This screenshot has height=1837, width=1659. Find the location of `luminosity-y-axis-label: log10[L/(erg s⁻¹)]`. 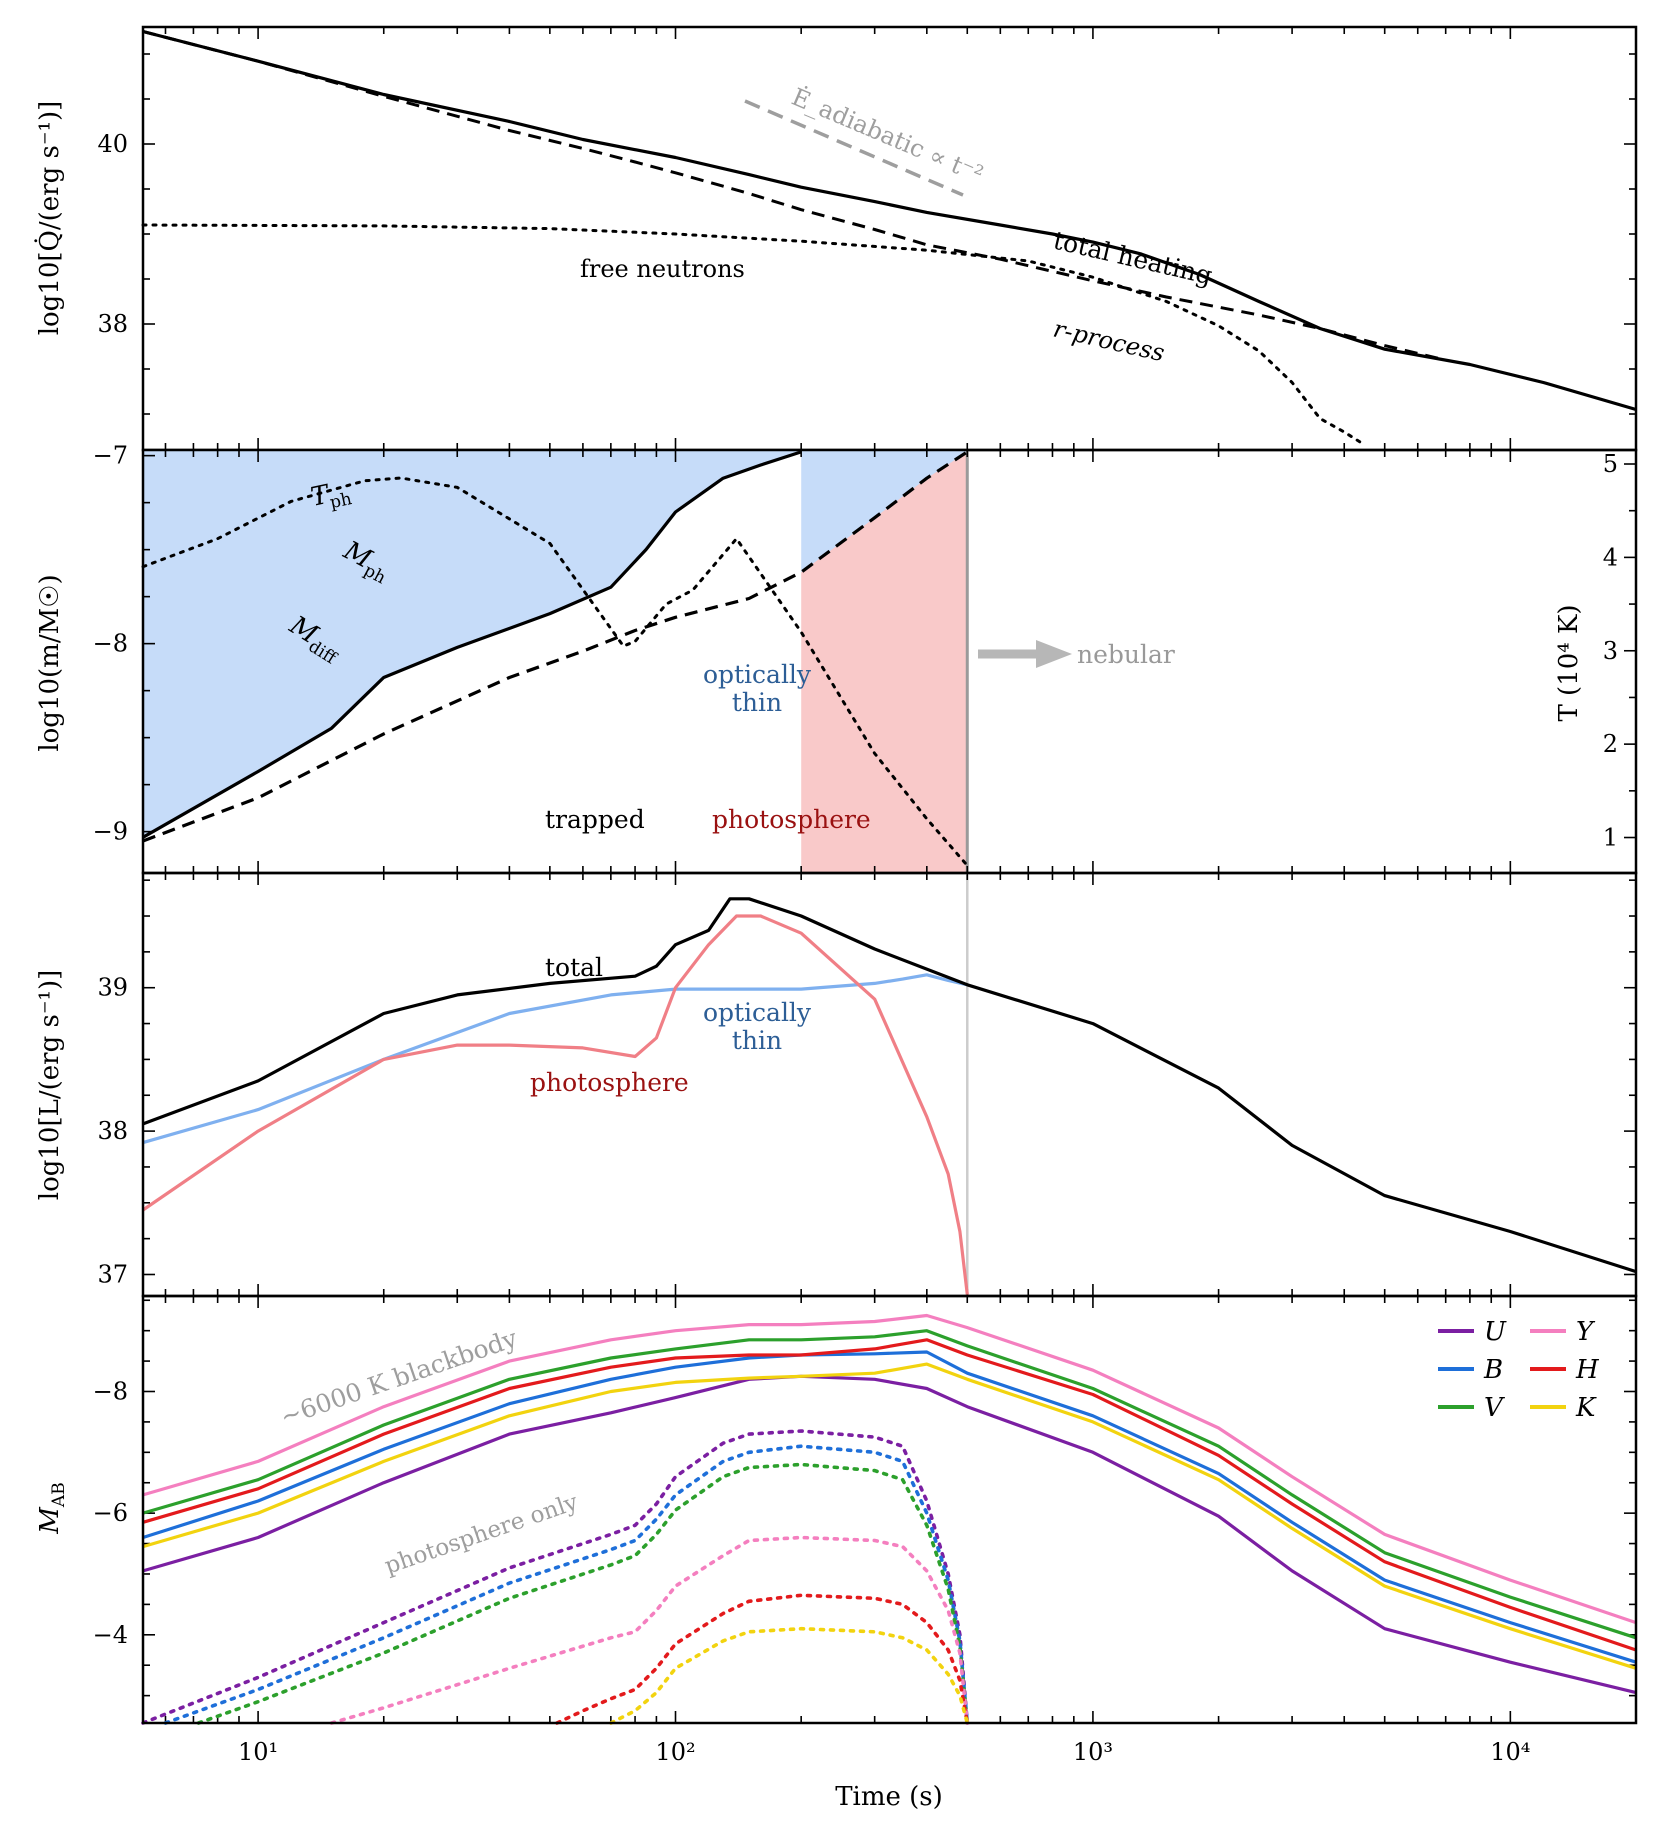

luminosity-y-axis-label: log10[L/(erg s⁻¹)] is located at coordinates (50, 1085).